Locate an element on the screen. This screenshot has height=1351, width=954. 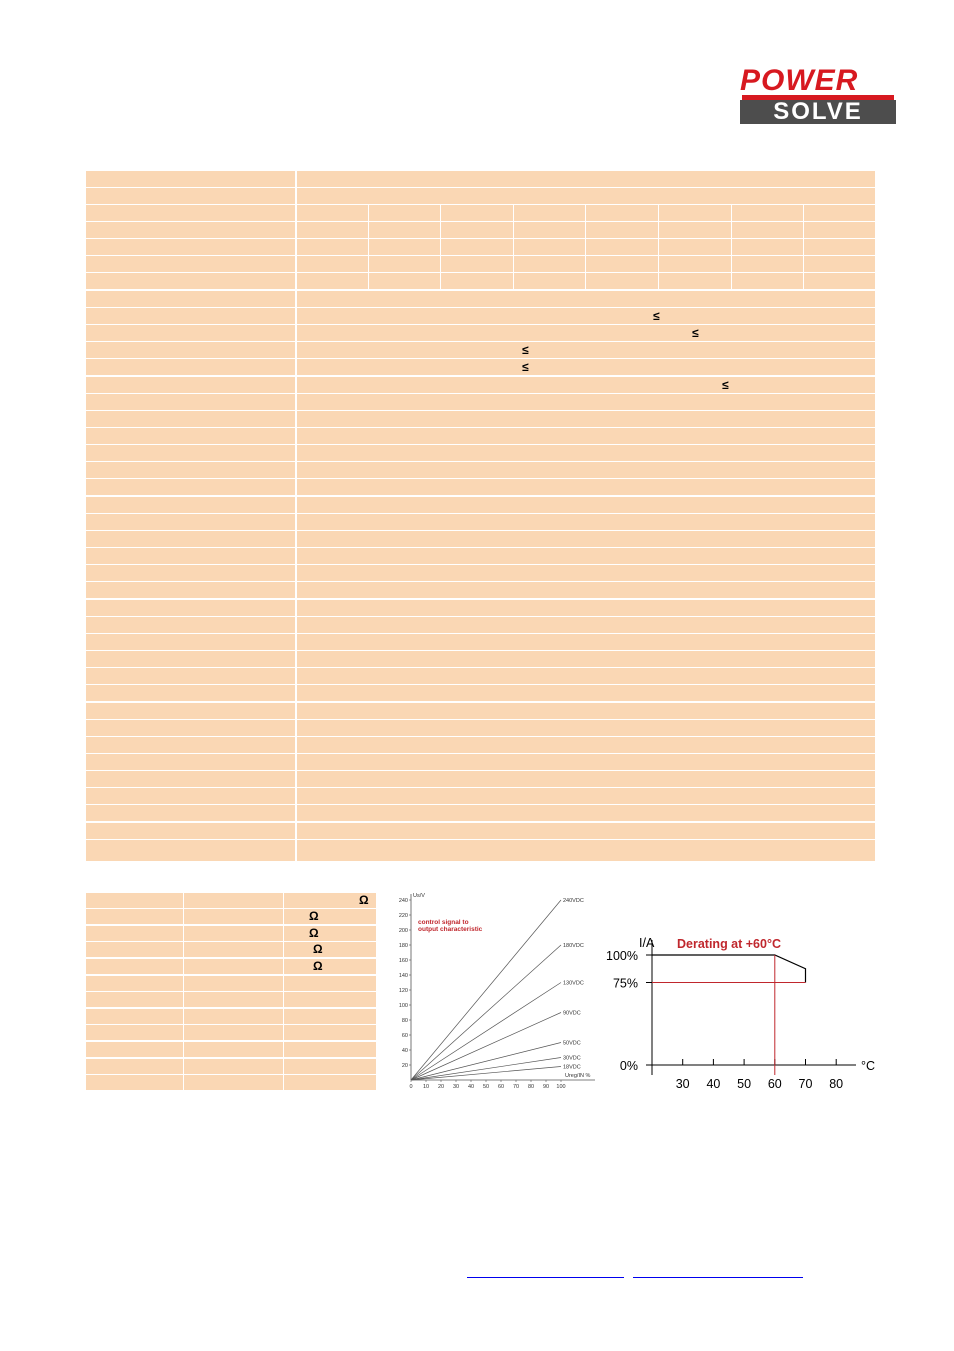
y-tick-label: 180 is located at coordinates (403, 946).